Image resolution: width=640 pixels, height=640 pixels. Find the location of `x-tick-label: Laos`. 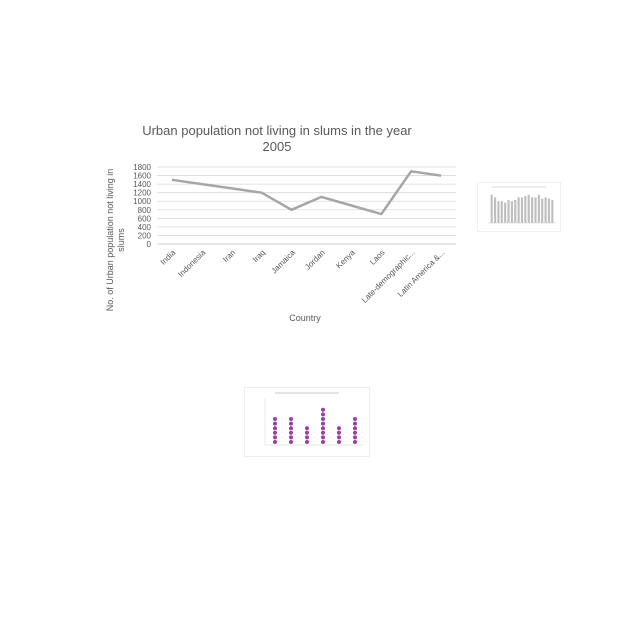

x-tick-label: Laos is located at coordinates (377, 257).